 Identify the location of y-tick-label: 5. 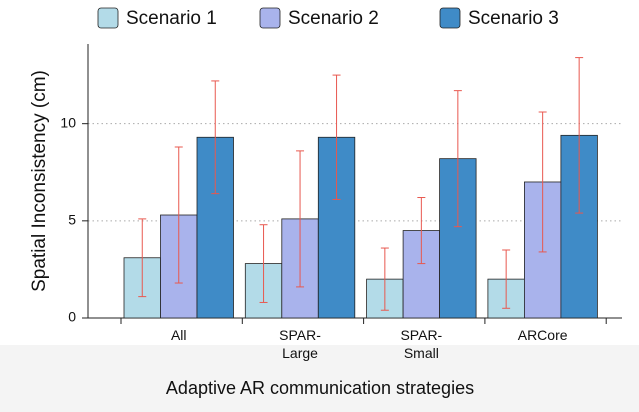
(72, 220).